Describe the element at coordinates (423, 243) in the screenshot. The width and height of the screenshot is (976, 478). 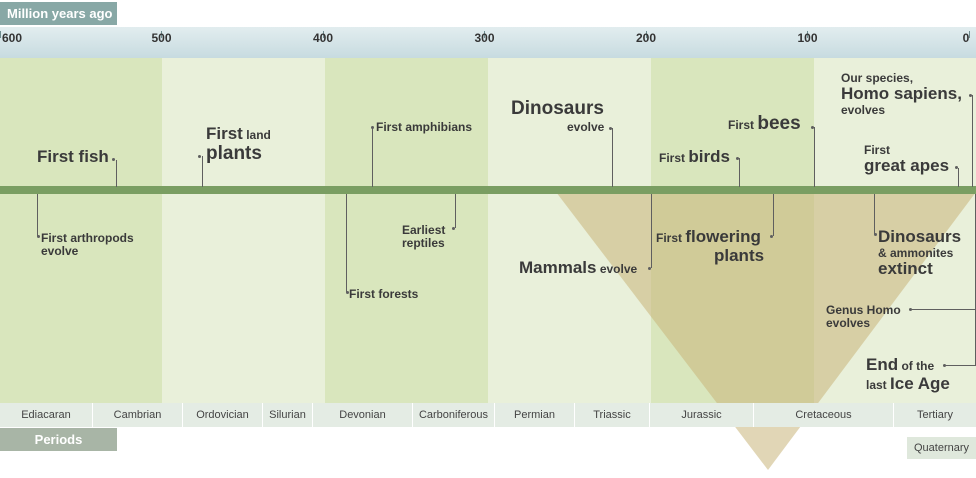
I see `reptiles-part2: reptiles` at that location.